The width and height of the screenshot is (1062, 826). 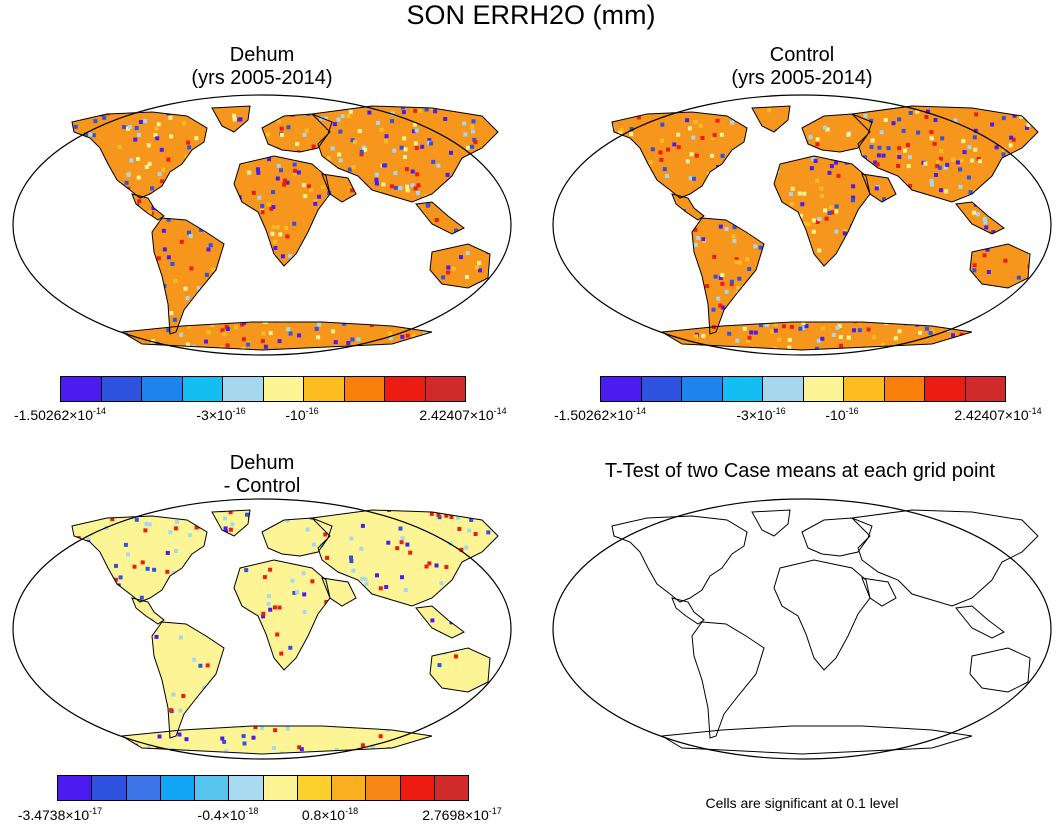 I want to click on landmass-antarctica, so click(x=277, y=336).